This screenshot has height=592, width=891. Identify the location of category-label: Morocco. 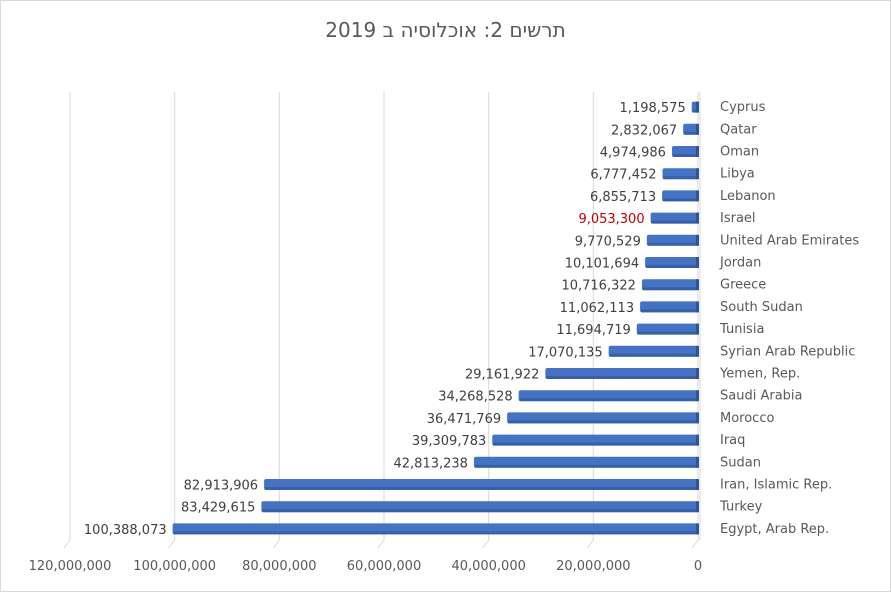
(747, 418).